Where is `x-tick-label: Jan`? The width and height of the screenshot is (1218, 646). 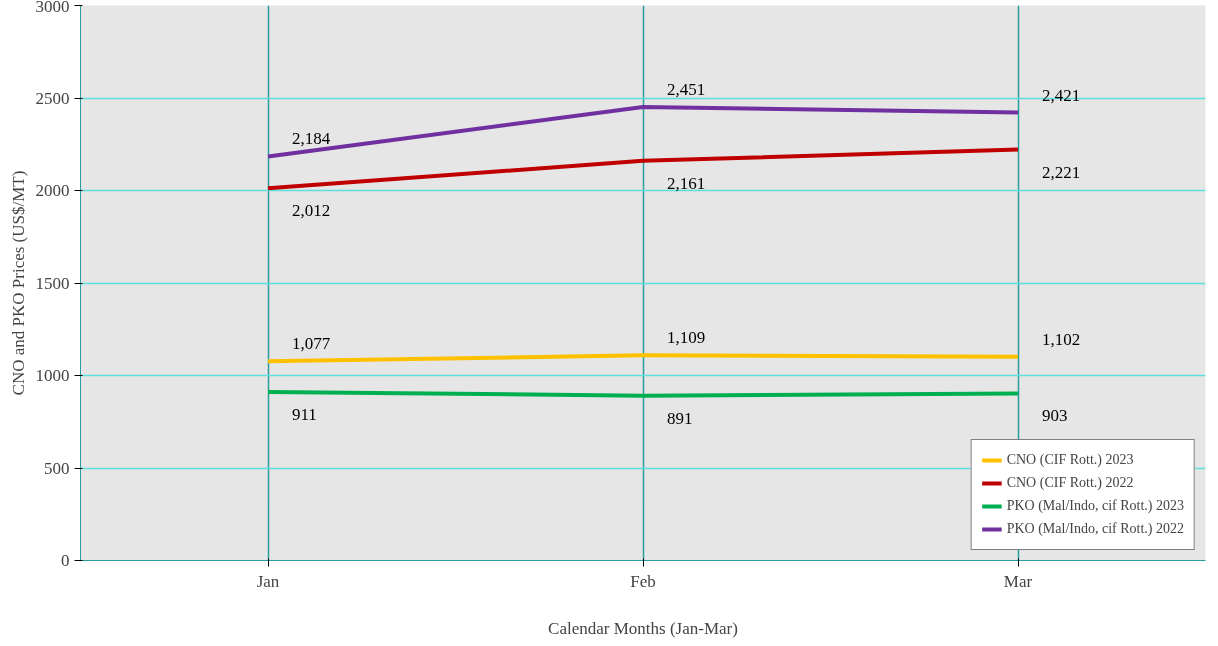 x-tick-label: Jan is located at coordinates (268, 581).